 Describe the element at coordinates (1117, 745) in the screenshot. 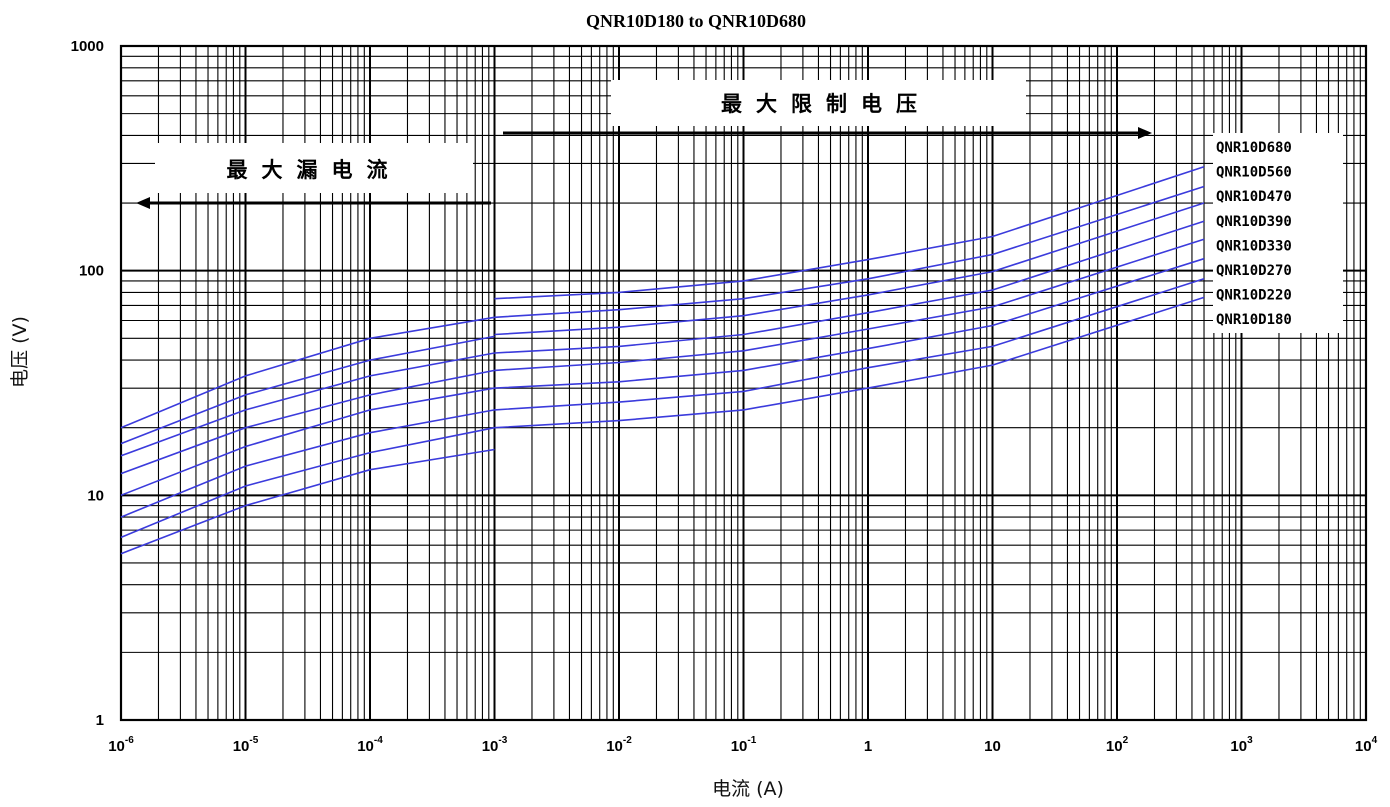

I see `x-tick-label: 10²` at that location.